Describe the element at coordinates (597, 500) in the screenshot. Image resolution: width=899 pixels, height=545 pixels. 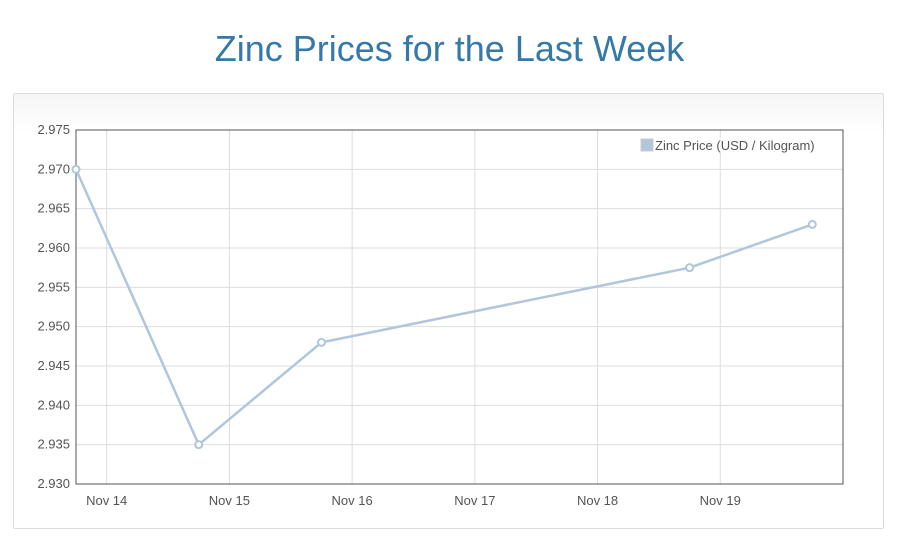
I see `x-tick-label: Nov 18` at that location.